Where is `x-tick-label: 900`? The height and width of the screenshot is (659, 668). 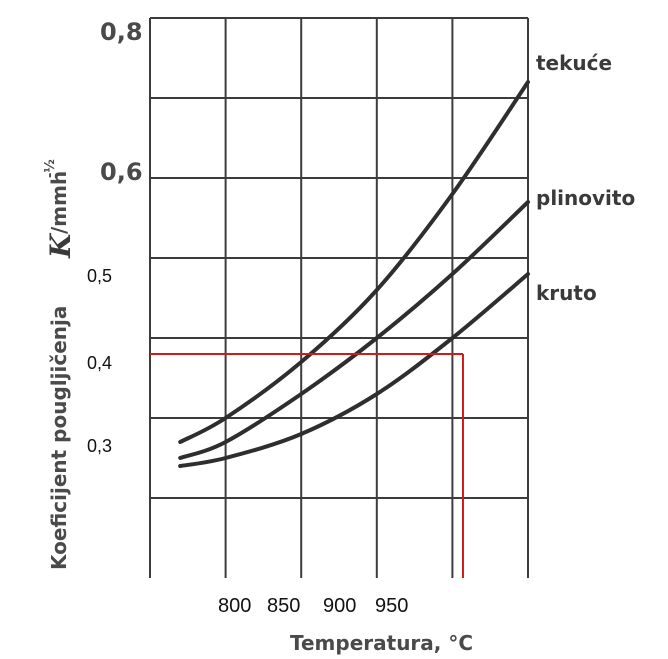
x-tick-label: 900 is located at coordinates (339, 606).